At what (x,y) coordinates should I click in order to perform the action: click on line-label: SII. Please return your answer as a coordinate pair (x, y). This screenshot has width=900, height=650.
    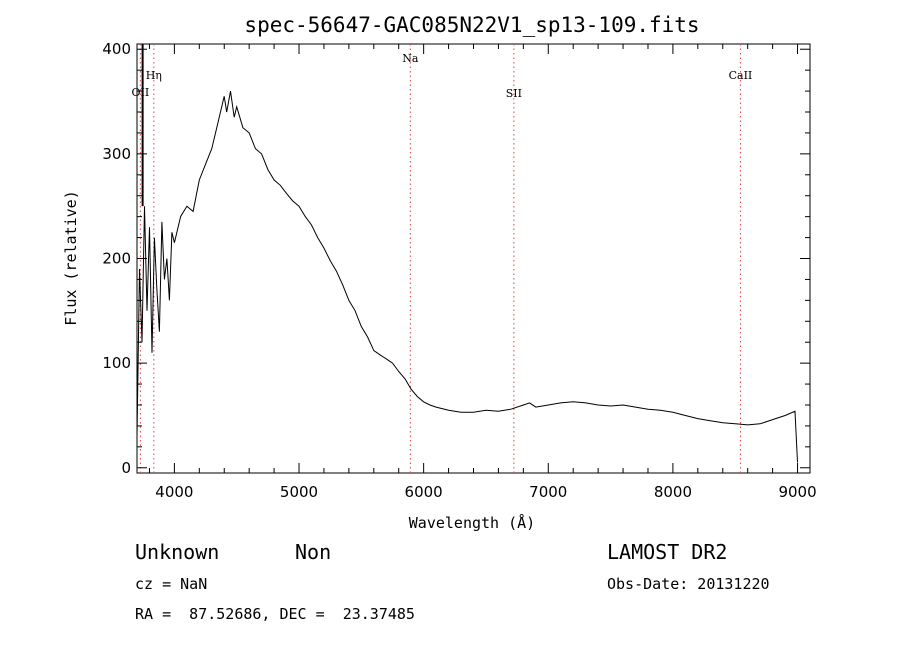
    Looking at the image, I should click on (514, 93).